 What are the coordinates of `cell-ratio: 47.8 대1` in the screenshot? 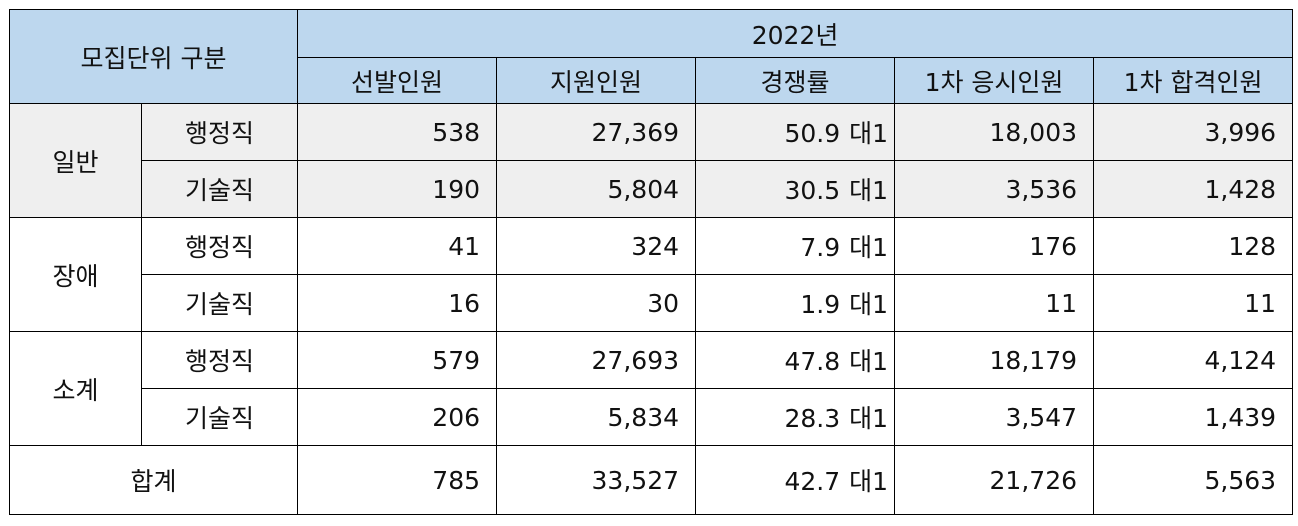 It's located at (795, 360).